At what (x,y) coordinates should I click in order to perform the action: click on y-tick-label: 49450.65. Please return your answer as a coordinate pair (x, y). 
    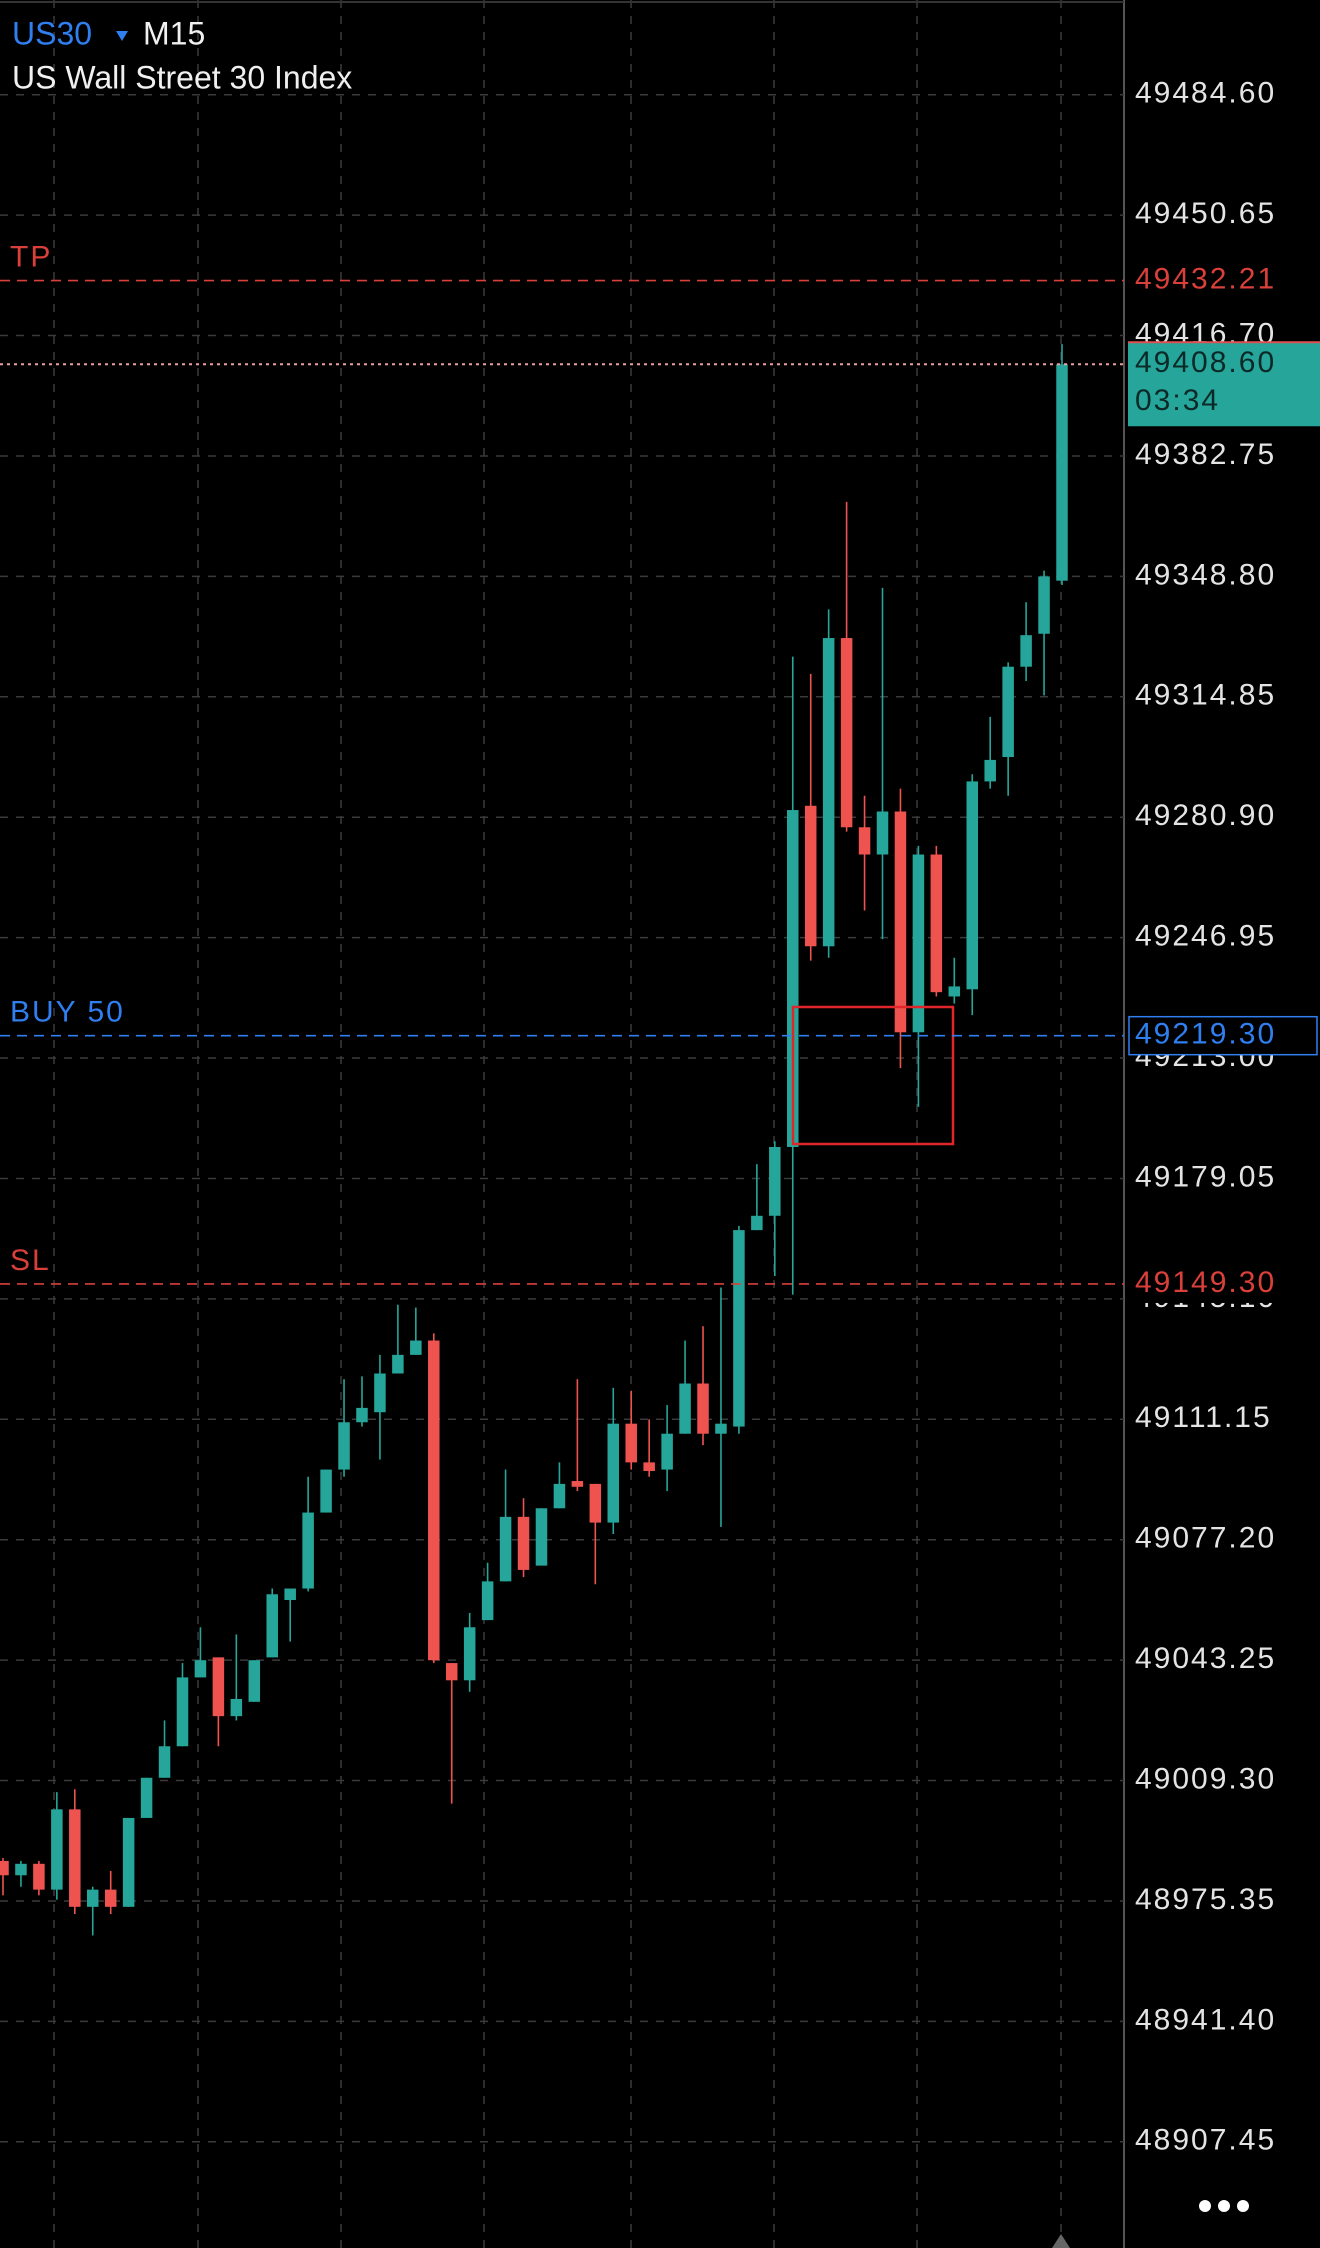
    Looking at the image, I should click on (1205, 213).